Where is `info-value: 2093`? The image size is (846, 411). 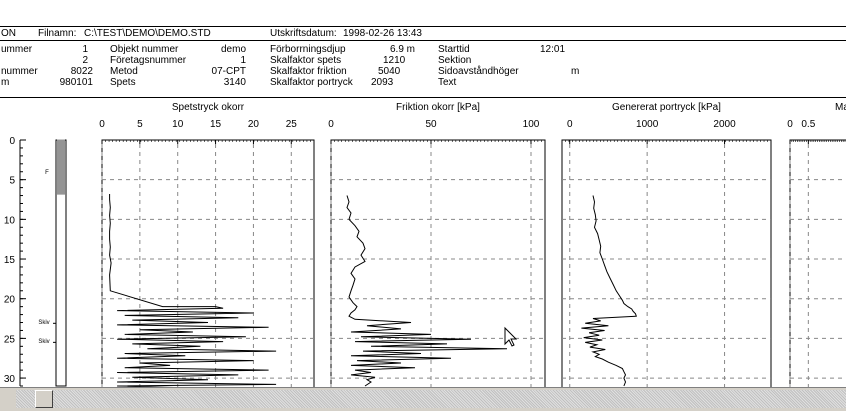 info-value: 2093 is located at coordinates (382, 82).